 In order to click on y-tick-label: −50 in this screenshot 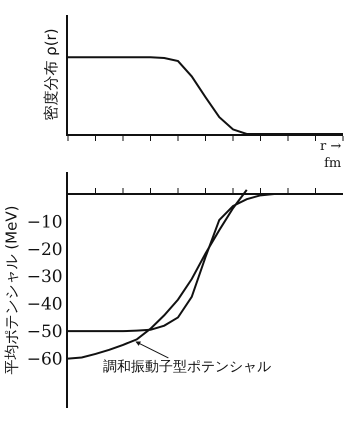, I will do `click(44, 332)`.